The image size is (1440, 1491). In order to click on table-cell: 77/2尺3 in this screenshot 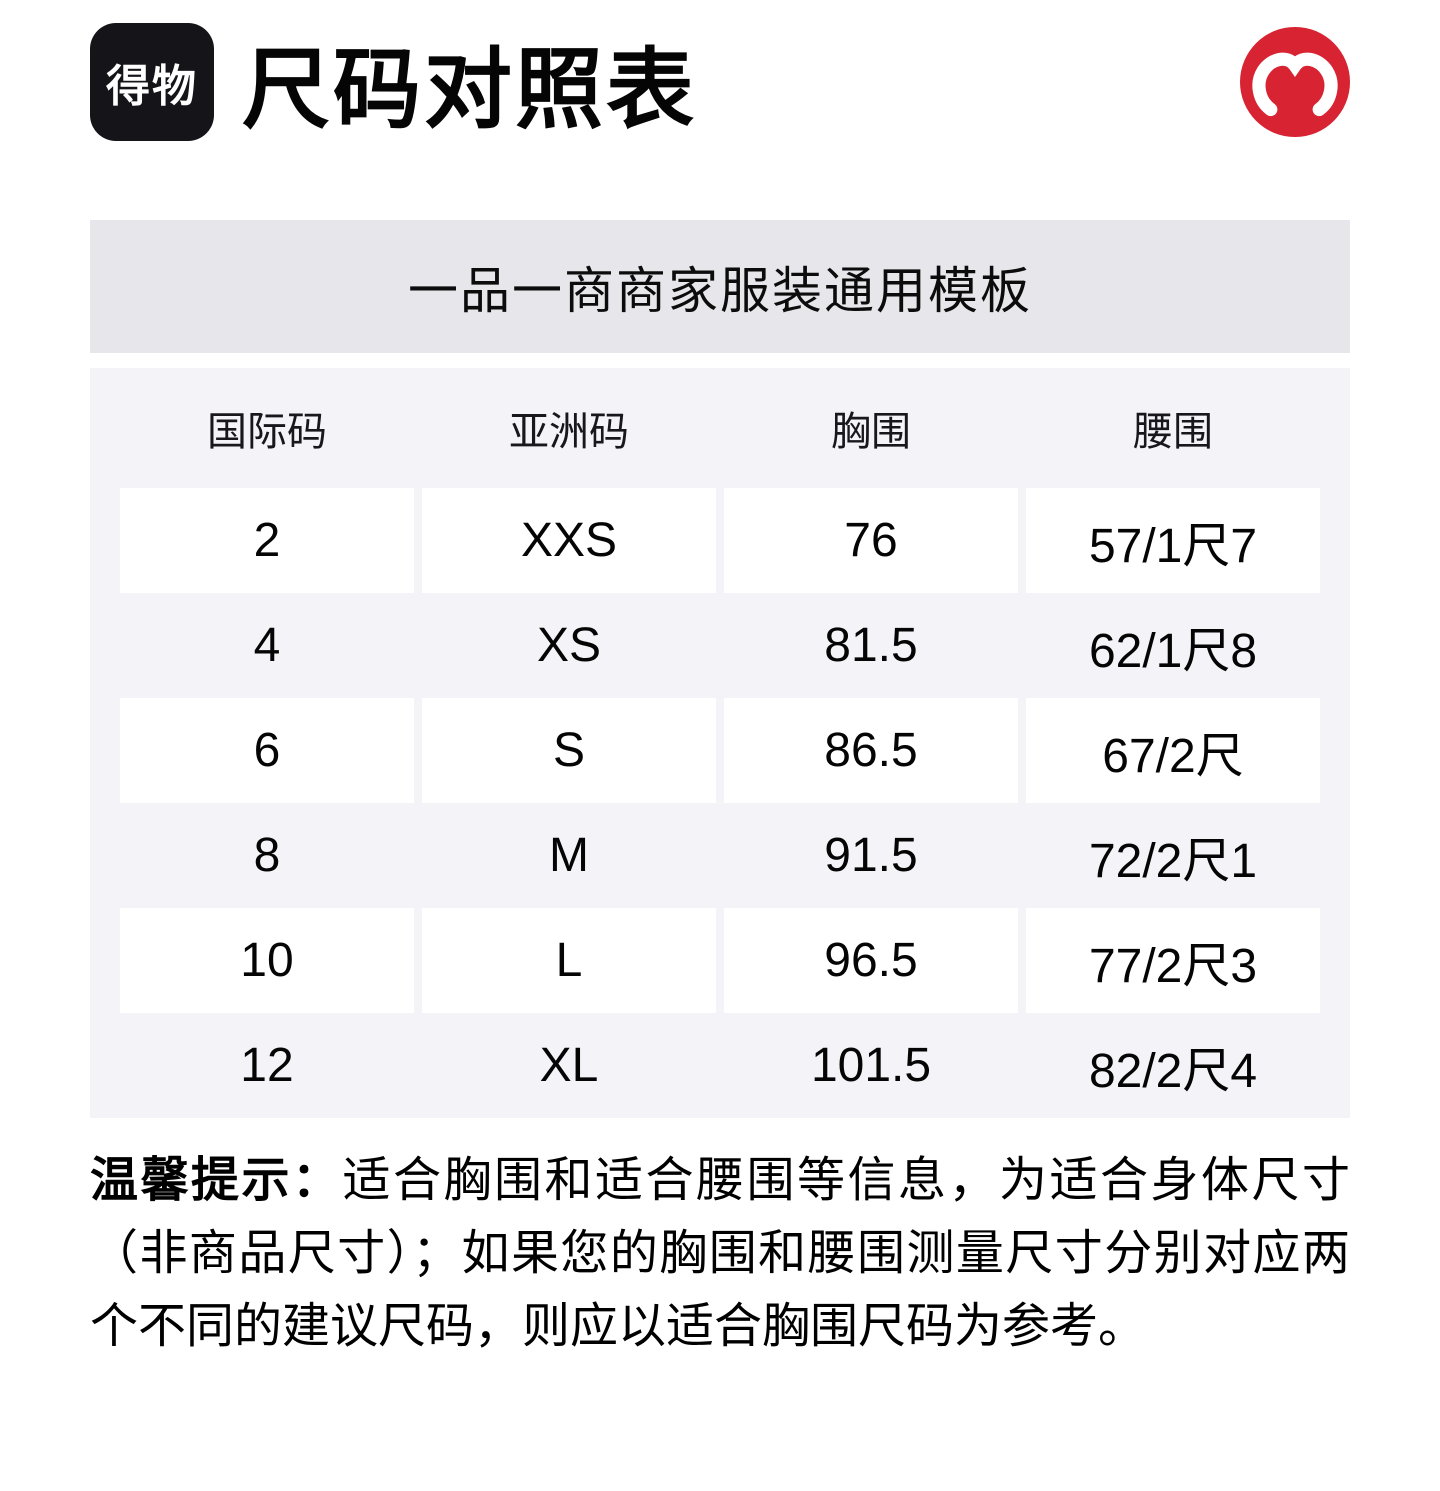, I will do `click(1173, 960)`.